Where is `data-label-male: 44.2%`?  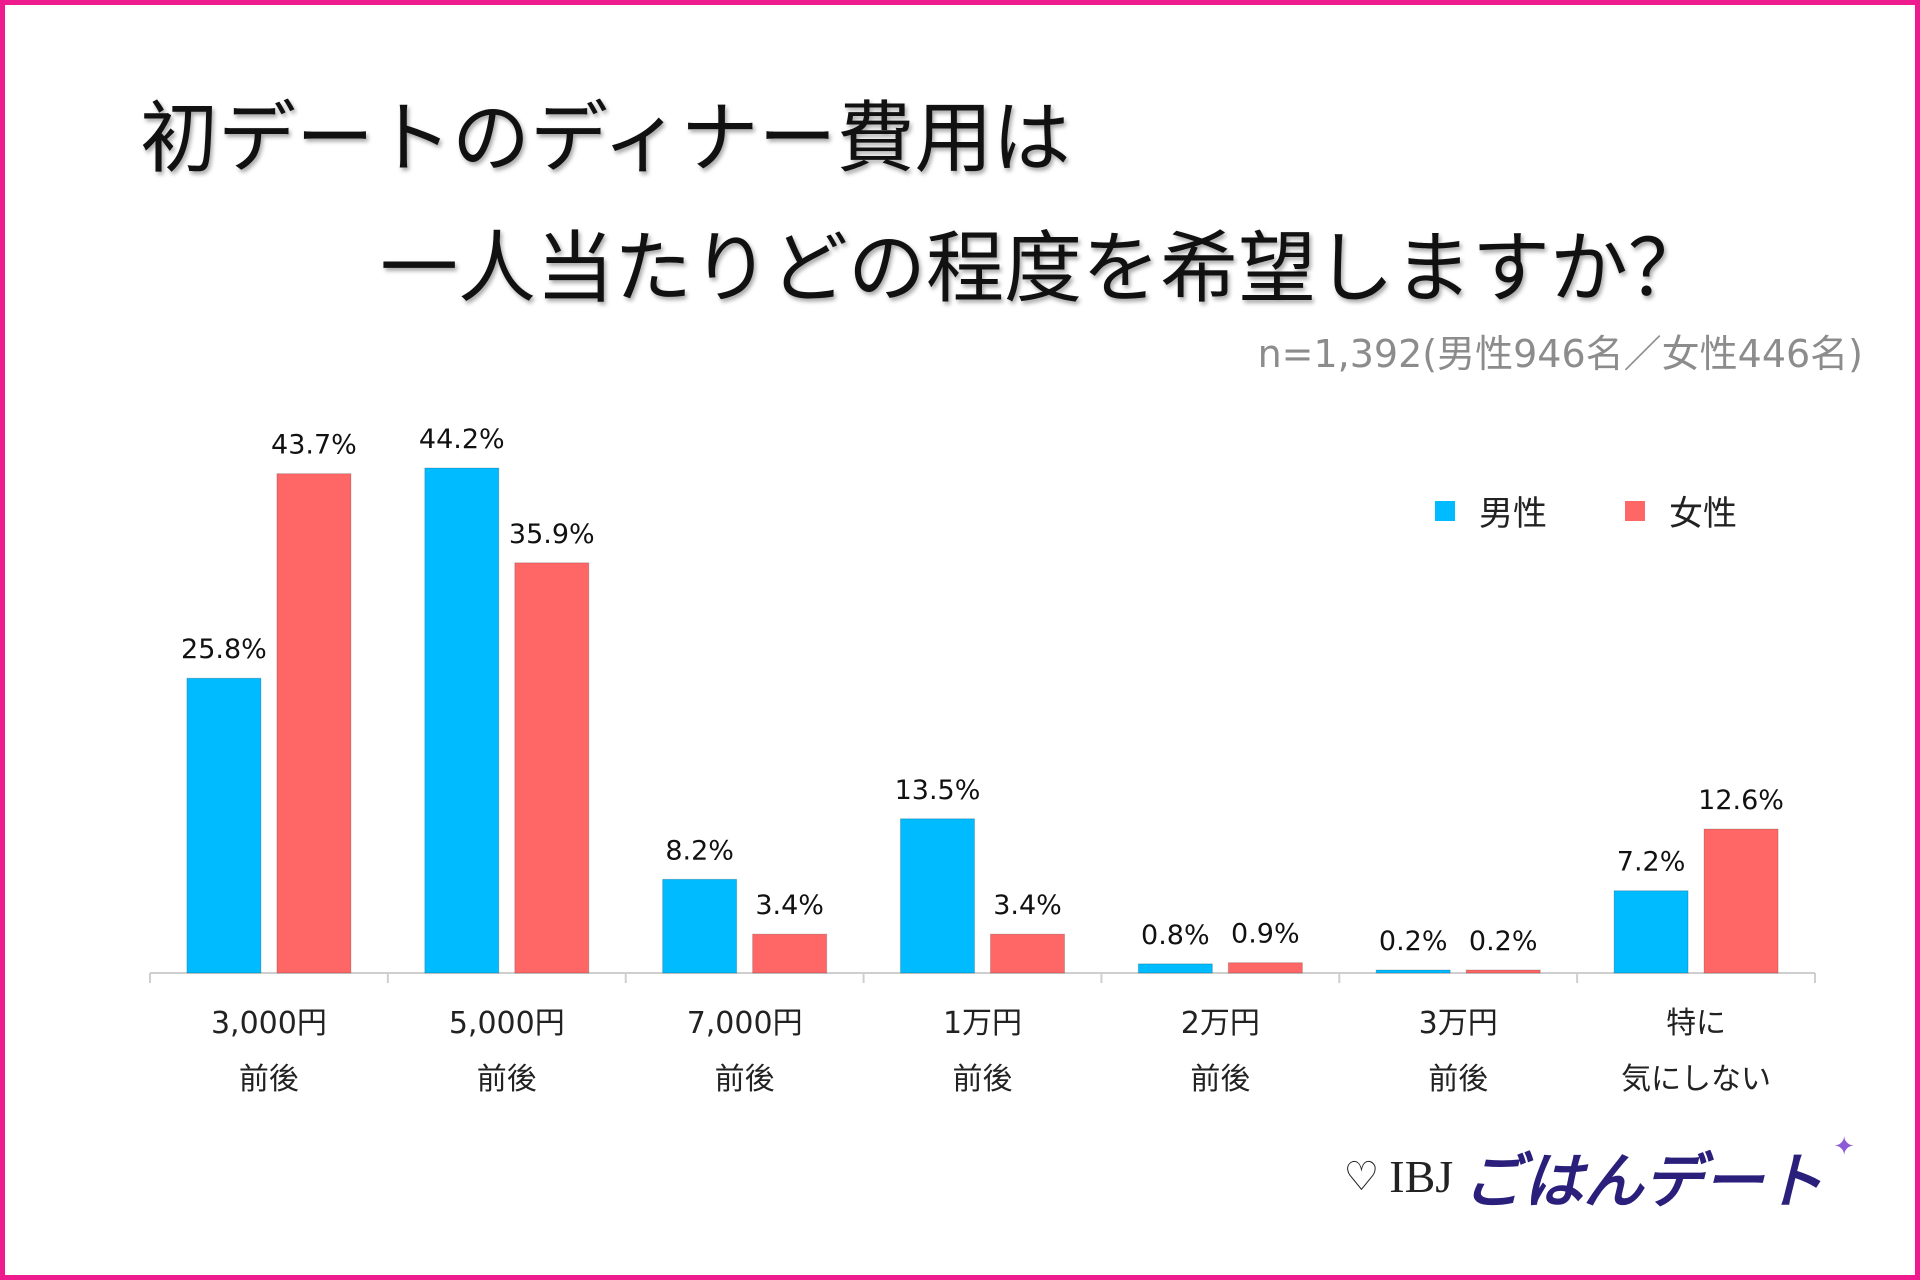
data-label-male: 44.2% is located at coordinates (462, 439).